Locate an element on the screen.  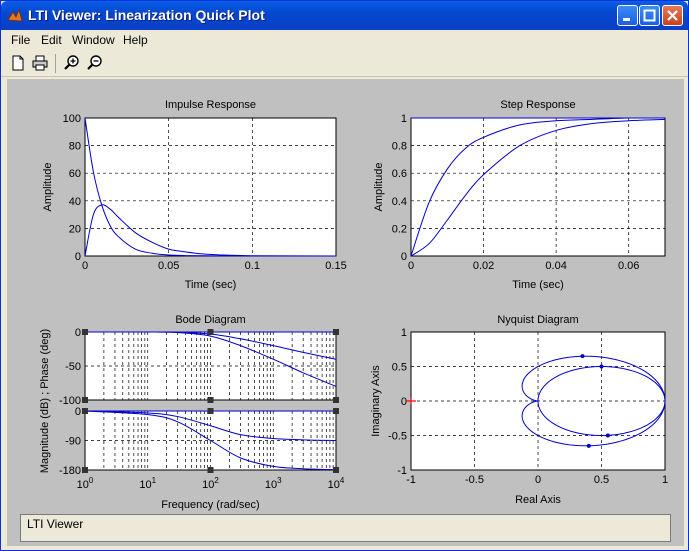
impulse-axes is located at coordinates (210, 187).